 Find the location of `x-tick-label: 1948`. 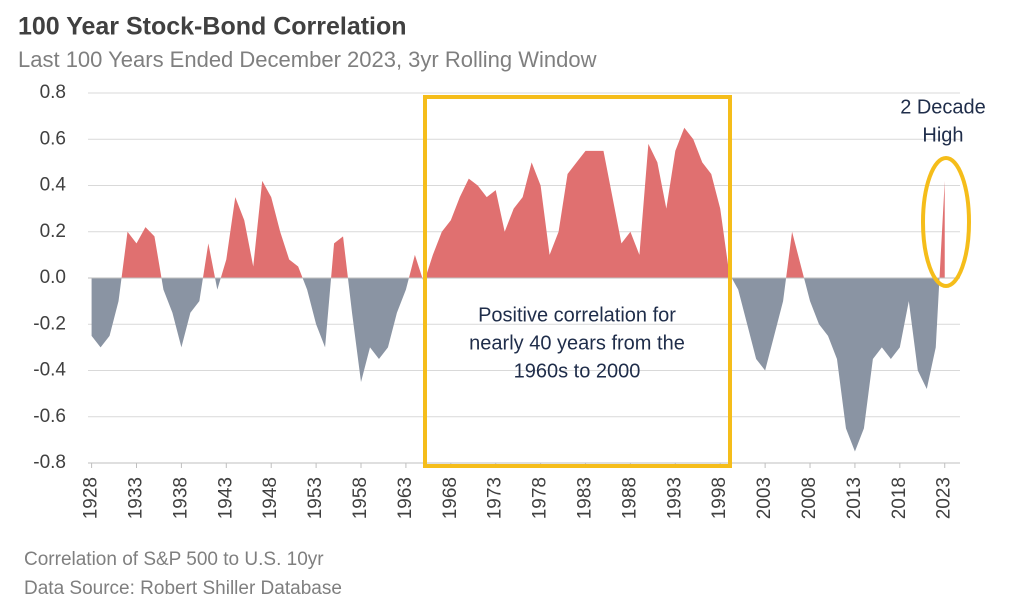

x-tick-label: 1948 is located at coordinates (270, 498).